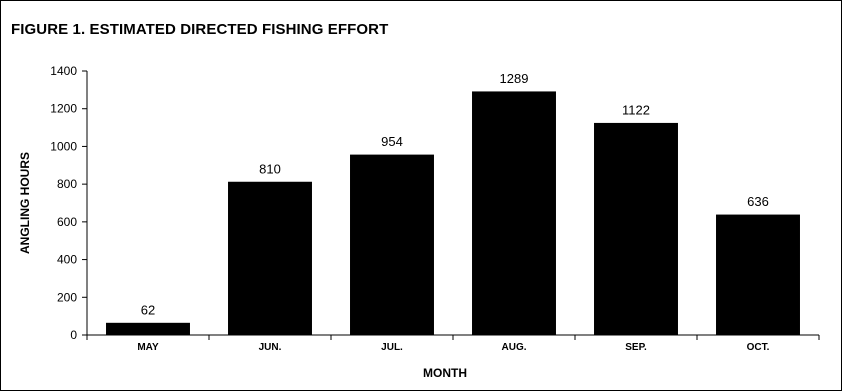 The width and height of the screenshot is (842, 391). Describe the element at coordinates (73, 335) in the screenshot. I see `y-tick-label: 0` at that location.